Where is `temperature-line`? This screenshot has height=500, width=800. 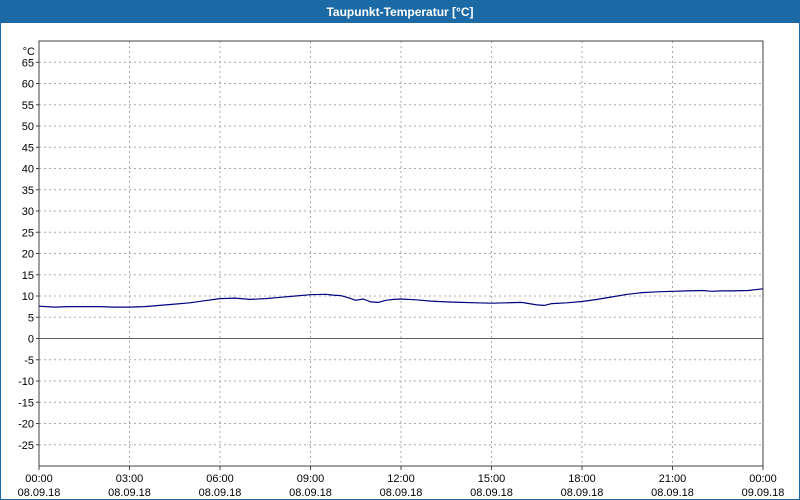
temperature-line is located at coordinates (401, 298).